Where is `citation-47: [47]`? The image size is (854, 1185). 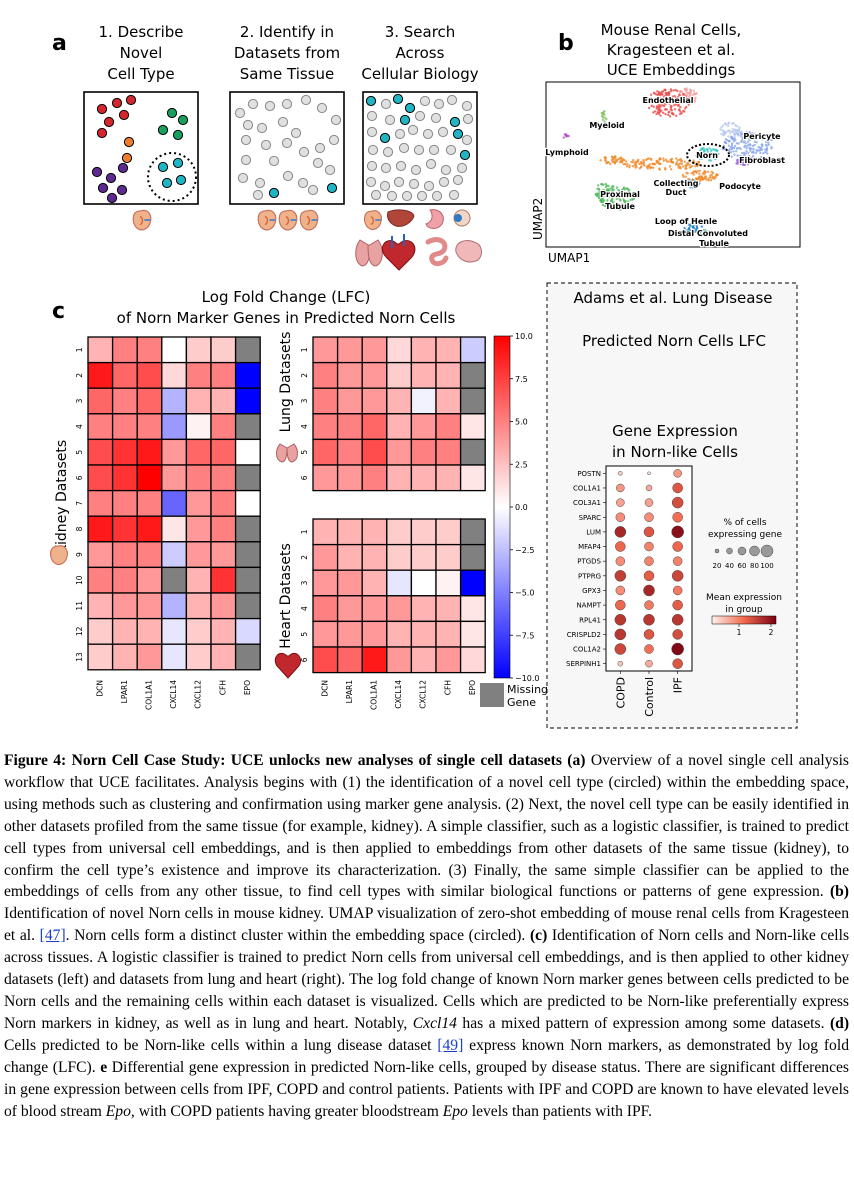 citation-47: [47] is located at coordinates (52, 936).